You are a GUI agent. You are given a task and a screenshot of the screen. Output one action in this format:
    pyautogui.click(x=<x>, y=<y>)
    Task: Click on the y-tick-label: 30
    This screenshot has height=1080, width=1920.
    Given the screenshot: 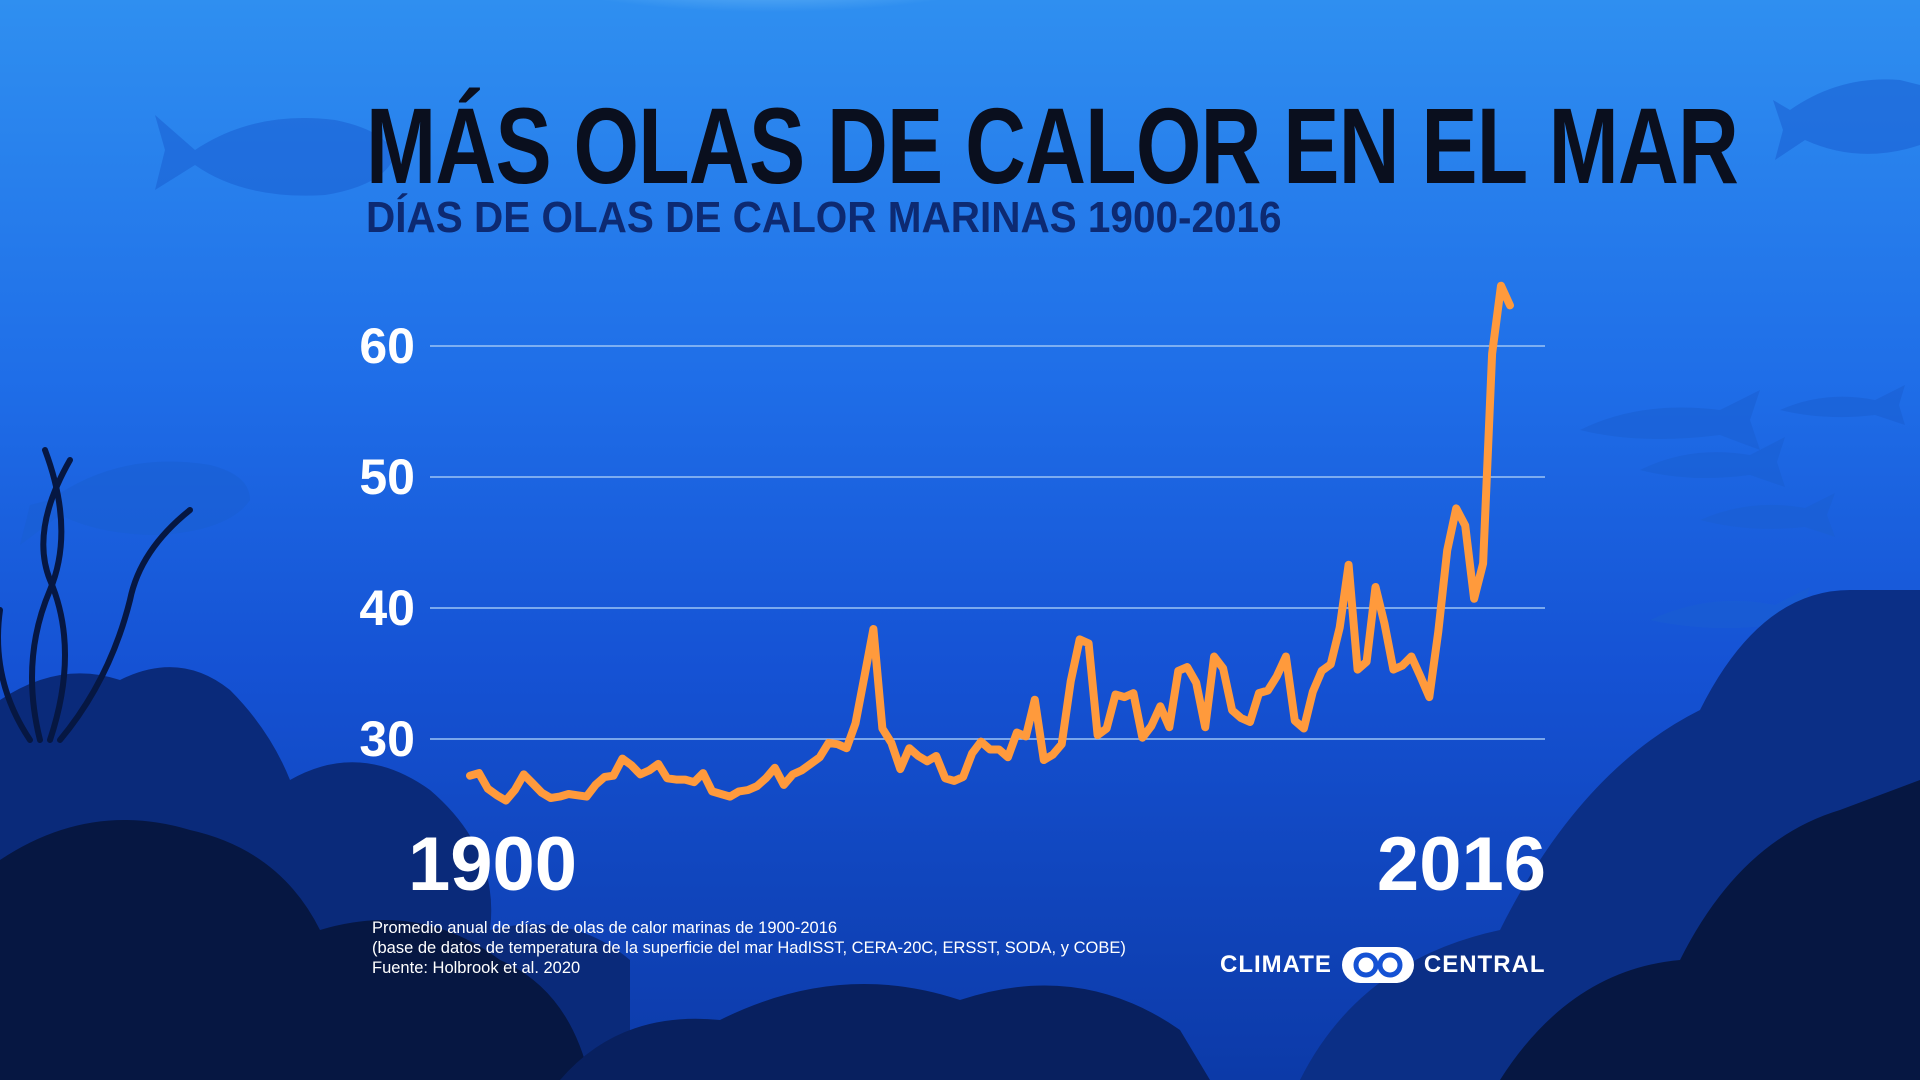 What is the action you would take?
    pyautogui.click(x=387, y=739)
    